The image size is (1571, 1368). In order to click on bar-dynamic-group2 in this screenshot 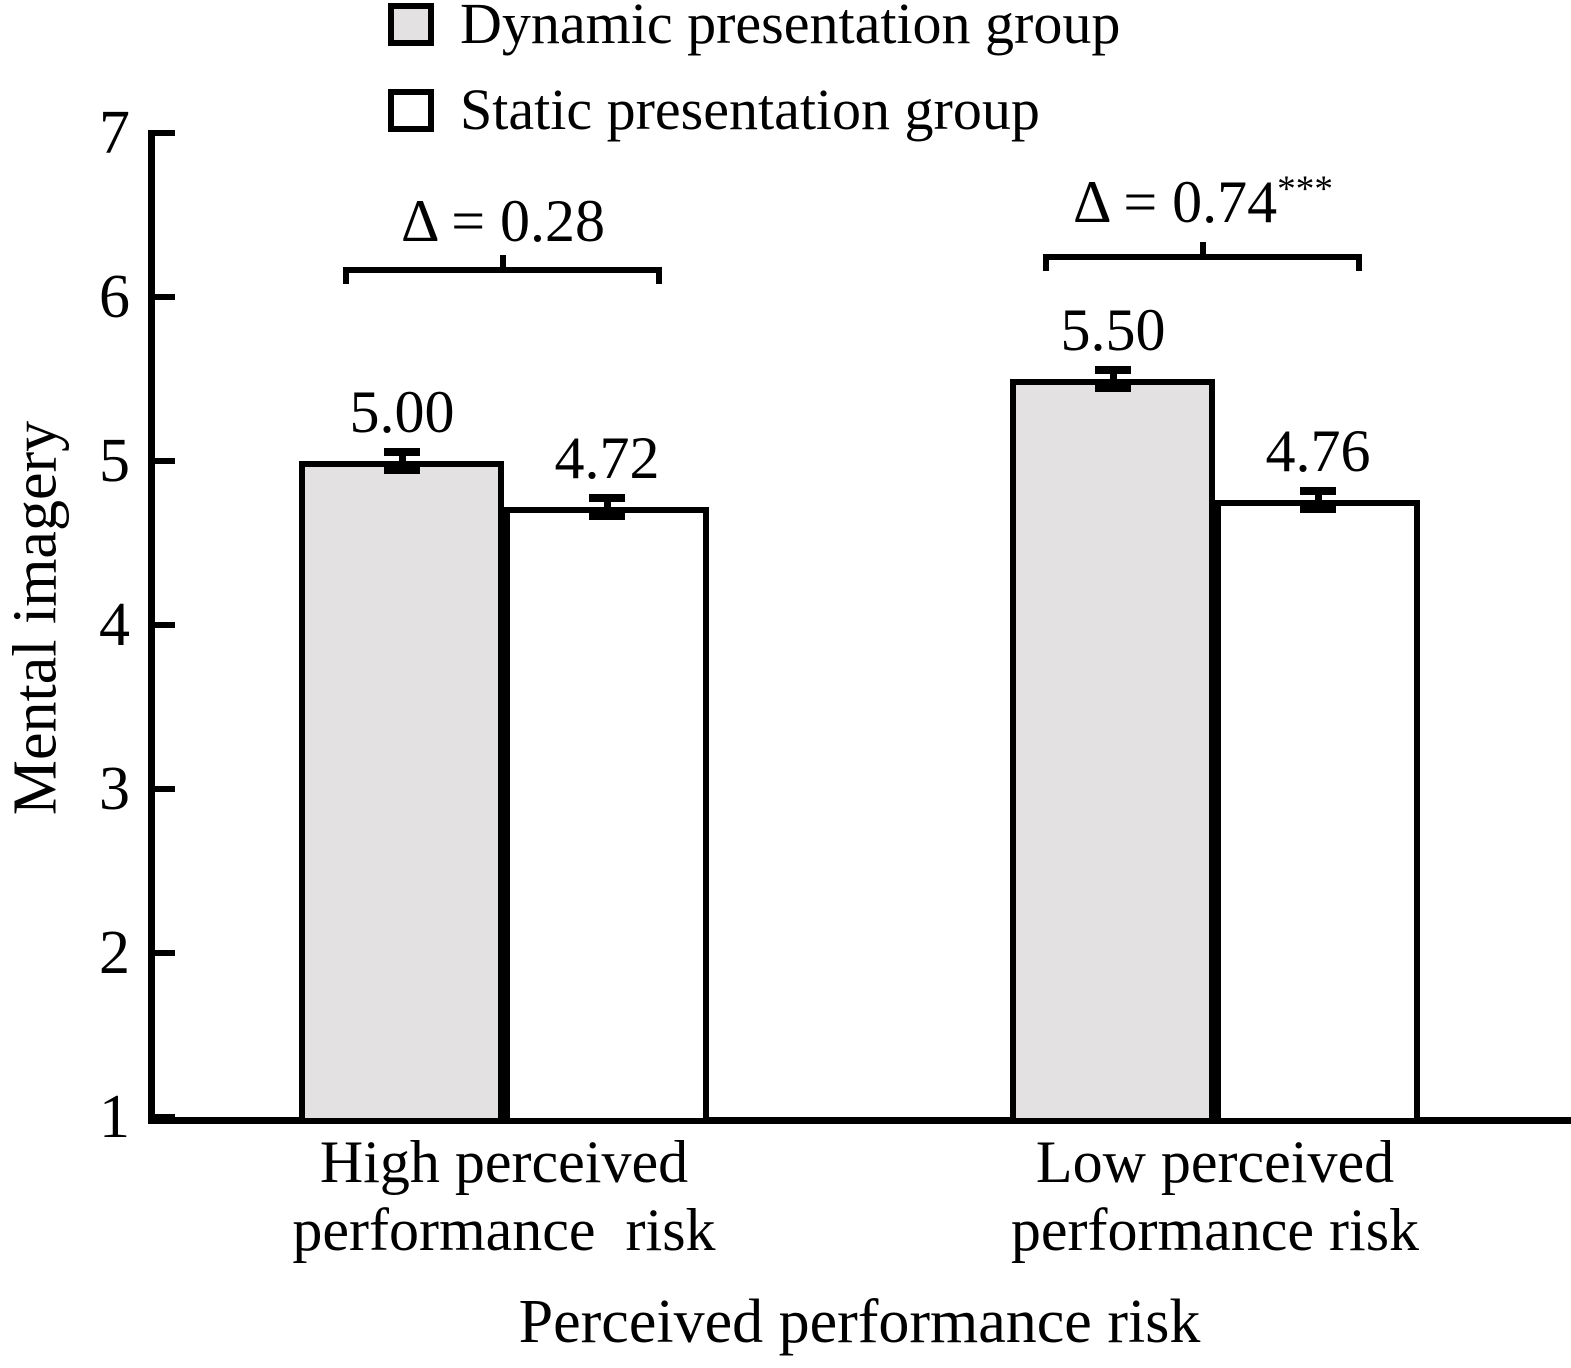, I will do `click(1112, 751)`.